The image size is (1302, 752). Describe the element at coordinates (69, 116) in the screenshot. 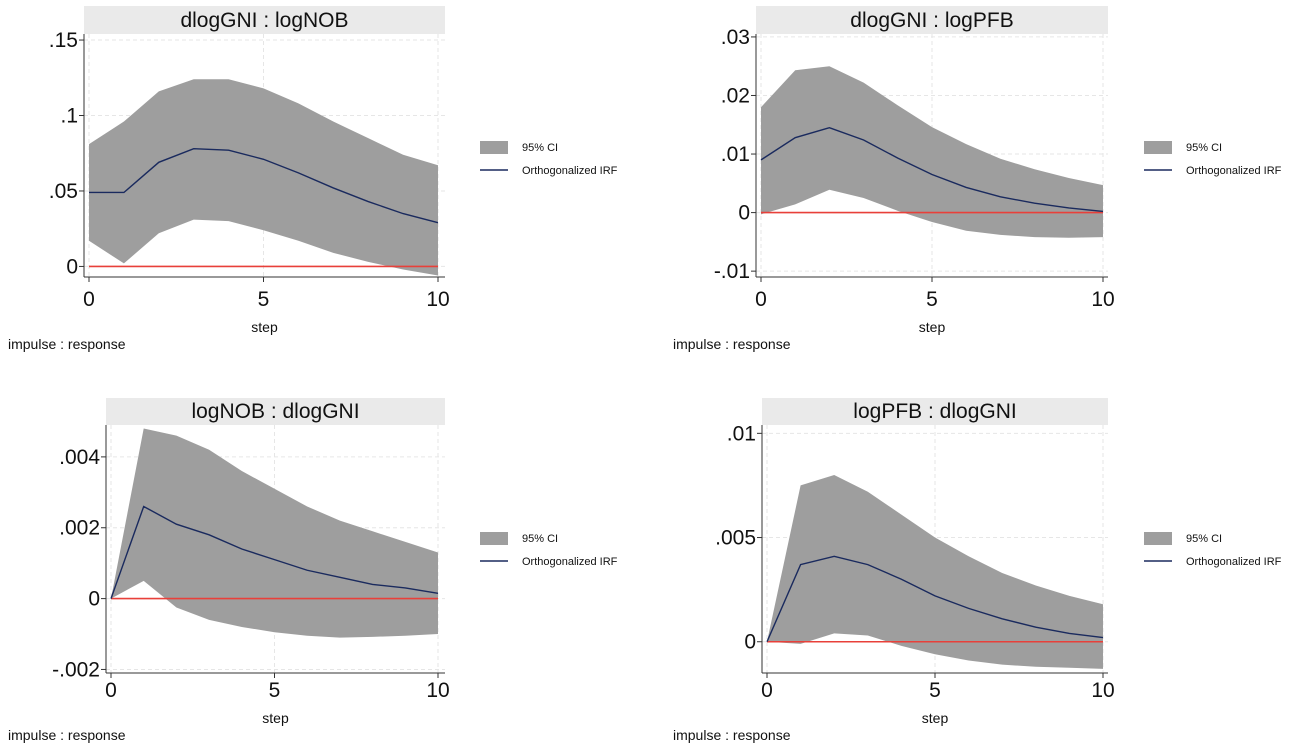

I see `y-tick-label: .1` at that location.